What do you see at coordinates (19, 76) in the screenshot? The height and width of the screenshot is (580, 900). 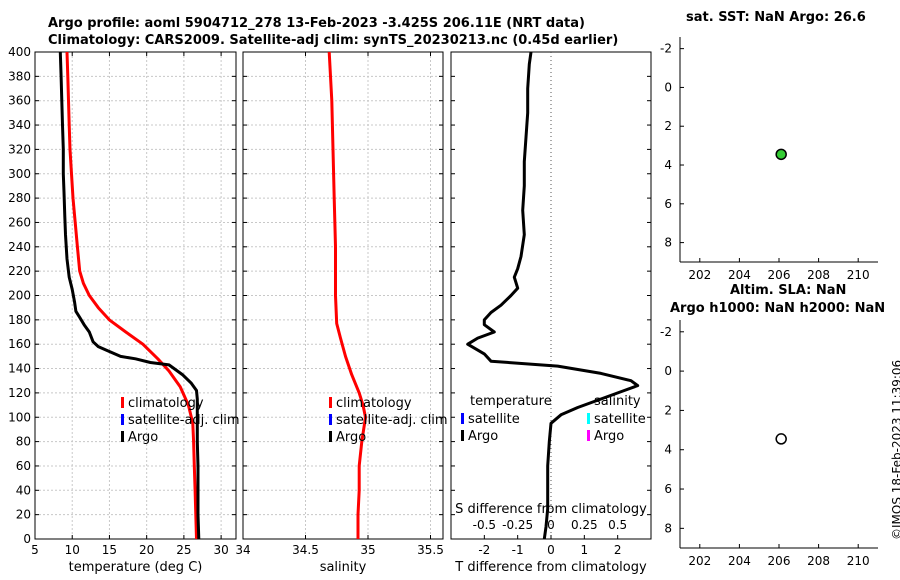 I see `temperature-ytick-label: 380` at bounding box center [19, 76].